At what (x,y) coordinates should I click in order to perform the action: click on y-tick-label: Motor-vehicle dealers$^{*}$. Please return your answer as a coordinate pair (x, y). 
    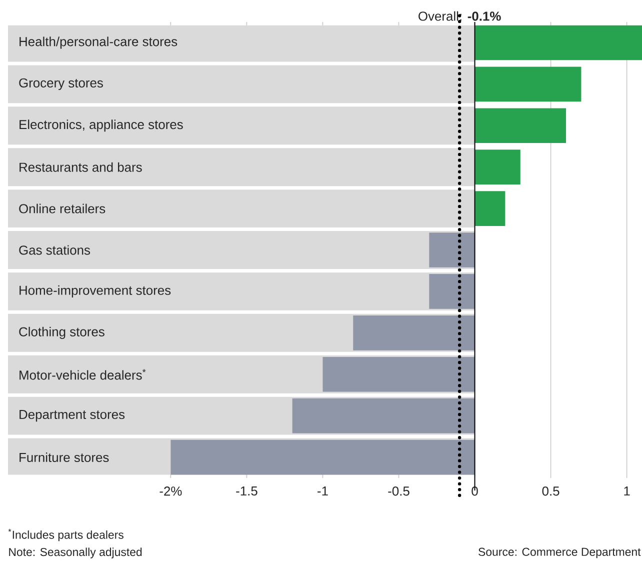
    Looking at the image, I should click on (83, 374).